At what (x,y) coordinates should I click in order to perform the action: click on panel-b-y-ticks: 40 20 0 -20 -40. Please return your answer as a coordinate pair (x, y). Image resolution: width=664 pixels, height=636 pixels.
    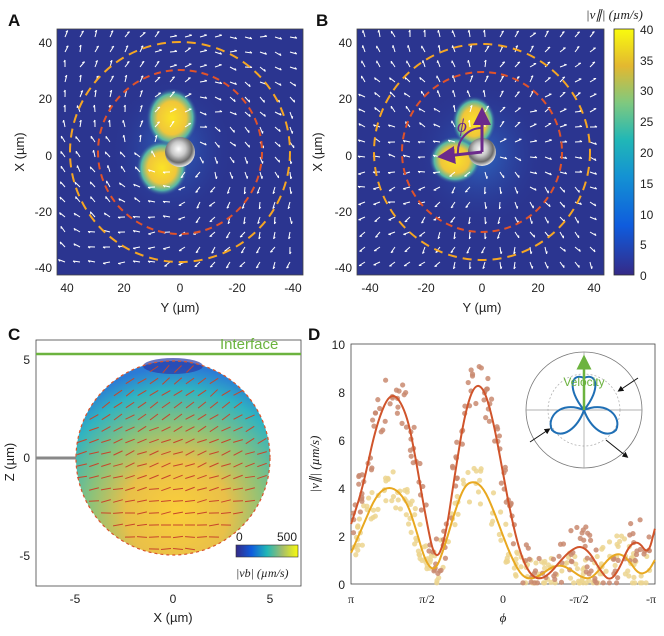
    Looking at the image, I should click on (344, 155).